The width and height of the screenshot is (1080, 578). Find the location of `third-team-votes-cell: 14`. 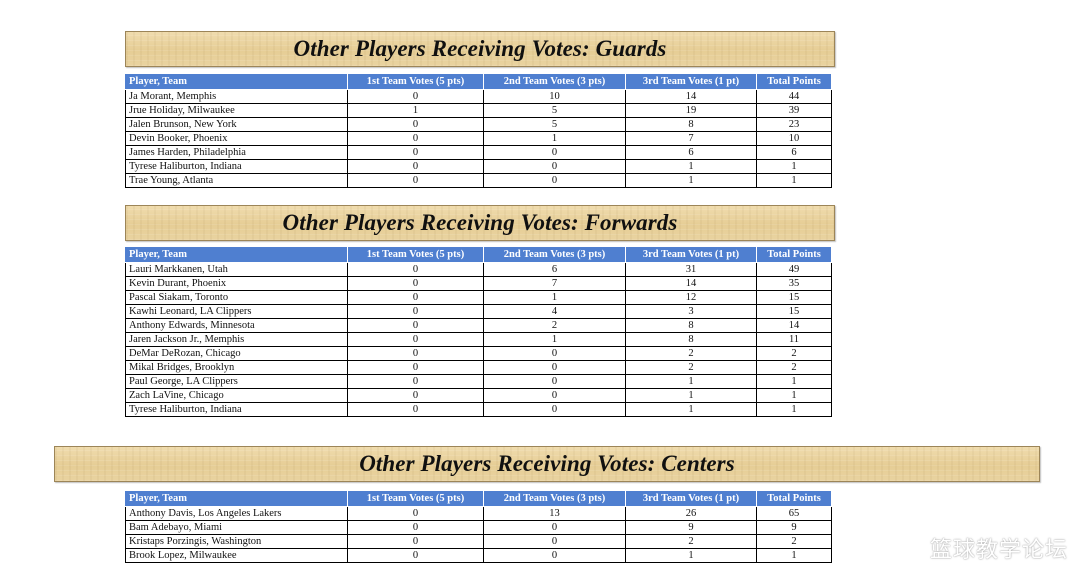

third-team-votes-cell: 14 is located at coordinates (691, 96).